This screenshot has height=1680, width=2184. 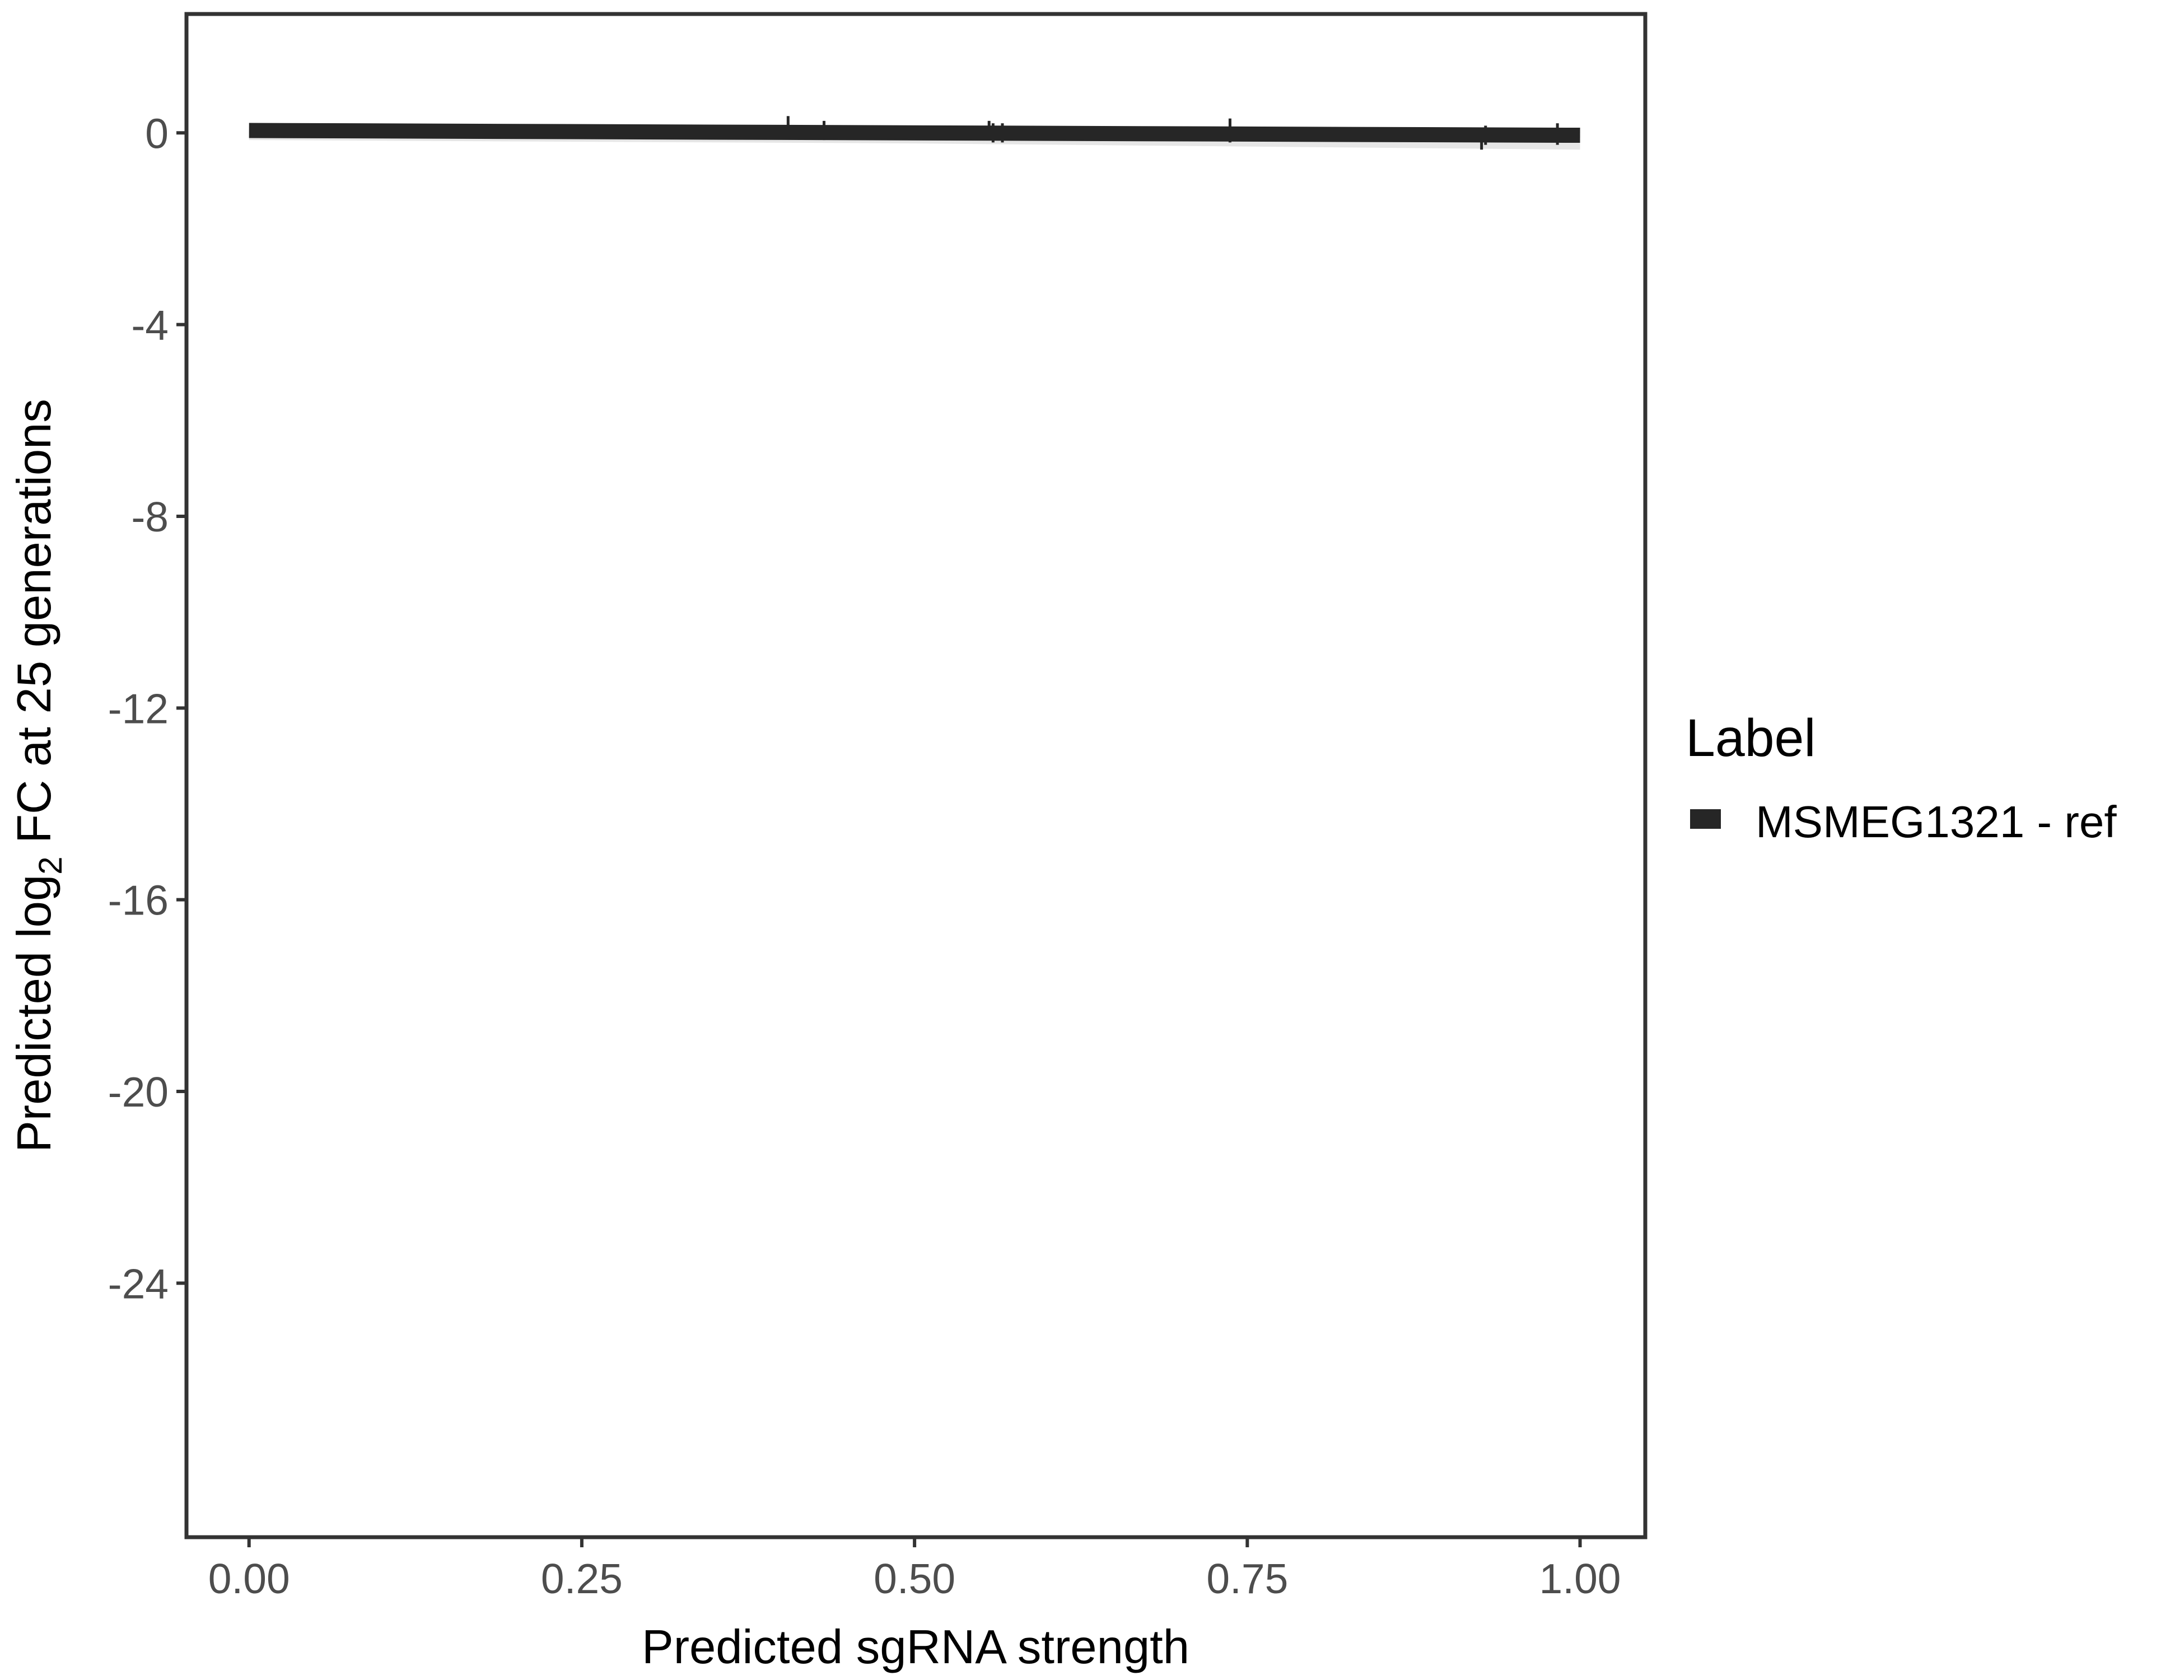 I want to click on y-axis-label: Predicted log2 FC at 25 generations, so click(x=39, y=776).